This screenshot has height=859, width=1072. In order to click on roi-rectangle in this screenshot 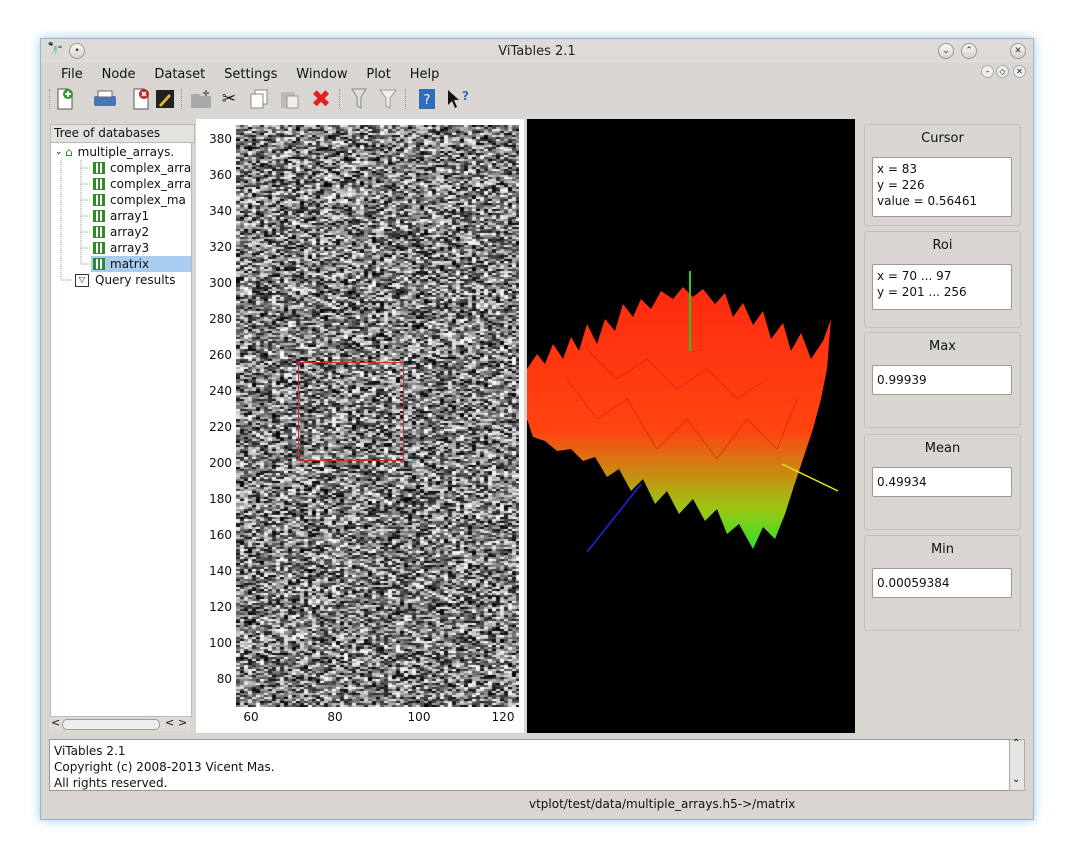, I will do `click(351, 411)`.